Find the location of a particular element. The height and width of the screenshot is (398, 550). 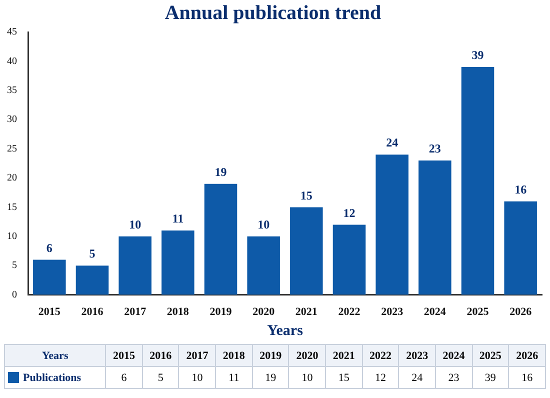

y-tick-label: 10 is located at coordinates (12, 236).